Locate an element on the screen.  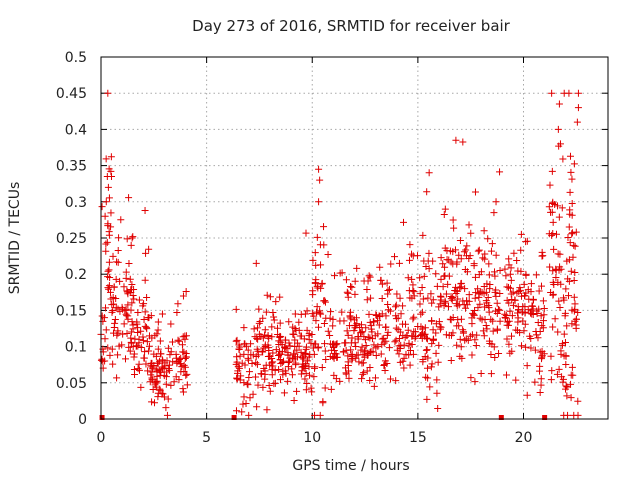
x-tick-labels: 0 5 10 15 20 is located at coordinates (315, 438).